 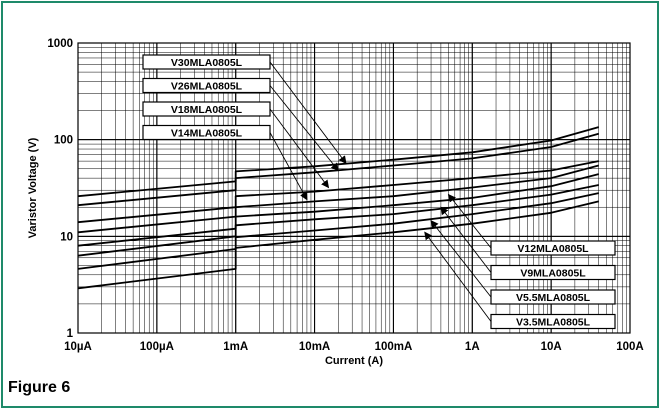 What do you see at coordinates (314, 347) in the screenshot?
I see `x-tick-label: 10mA` at bounding box center [314, 347].